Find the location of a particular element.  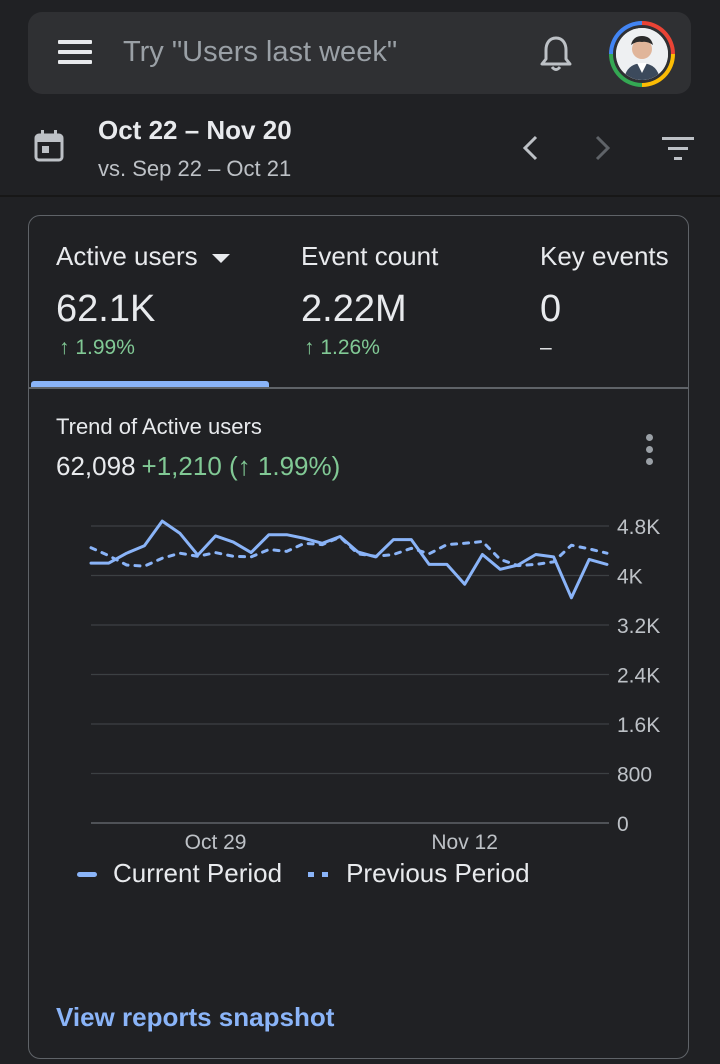

previous-period-line is located at coordinates (349, 551).